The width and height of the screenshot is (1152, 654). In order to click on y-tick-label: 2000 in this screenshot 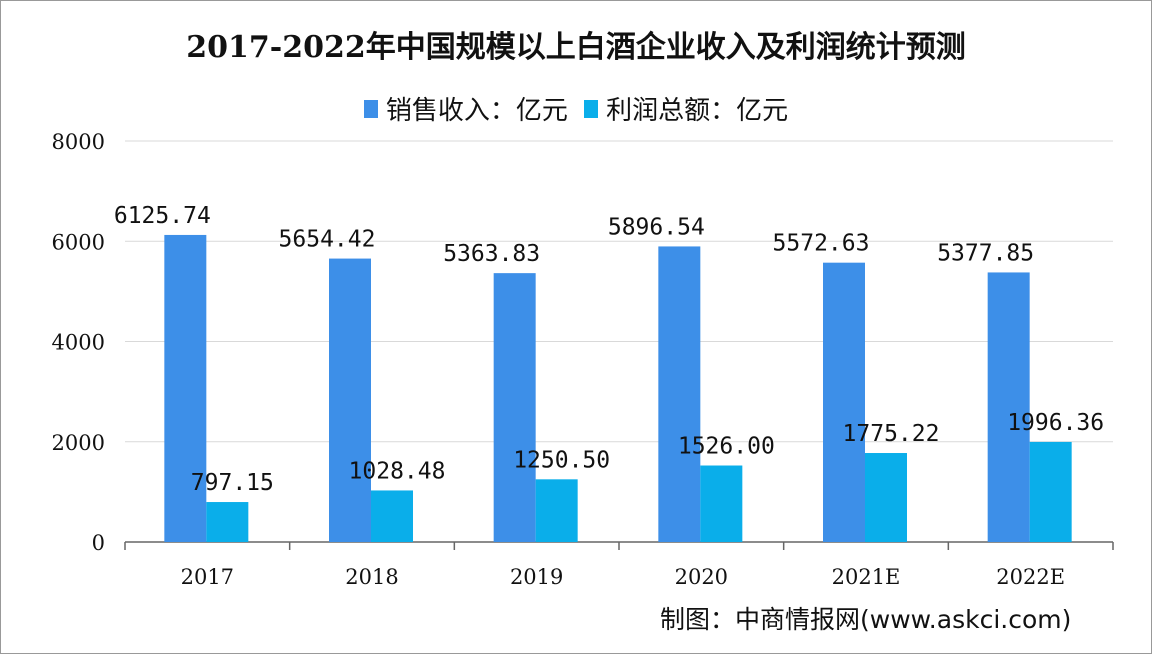, I will do `click(78, 443)`.